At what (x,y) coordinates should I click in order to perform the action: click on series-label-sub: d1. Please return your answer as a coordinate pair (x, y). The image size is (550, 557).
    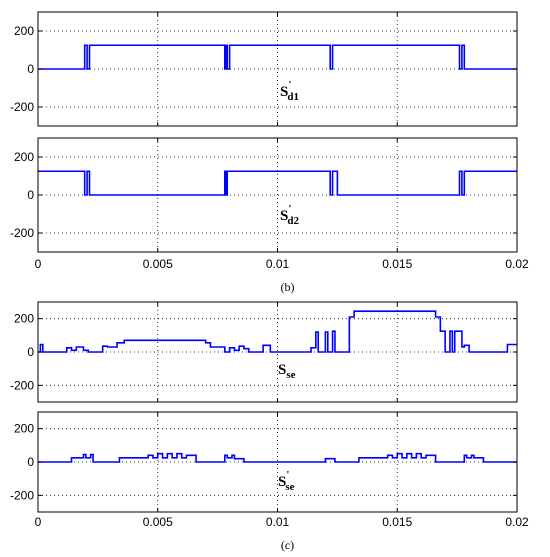
    Looking at the image, I should click on (293, 97).